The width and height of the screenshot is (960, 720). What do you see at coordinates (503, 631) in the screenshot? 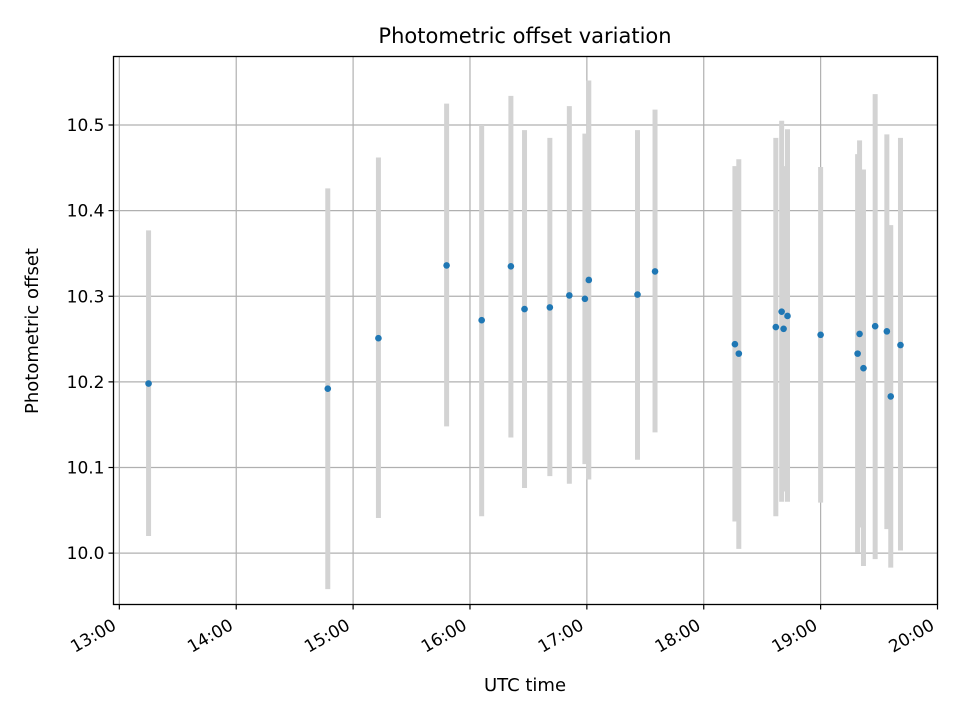
I see `x-axis-ticks: 13:00 14:00 15:00 16:00 17:00 18:00 19:00 20:00` at bounding box center [503, 631].